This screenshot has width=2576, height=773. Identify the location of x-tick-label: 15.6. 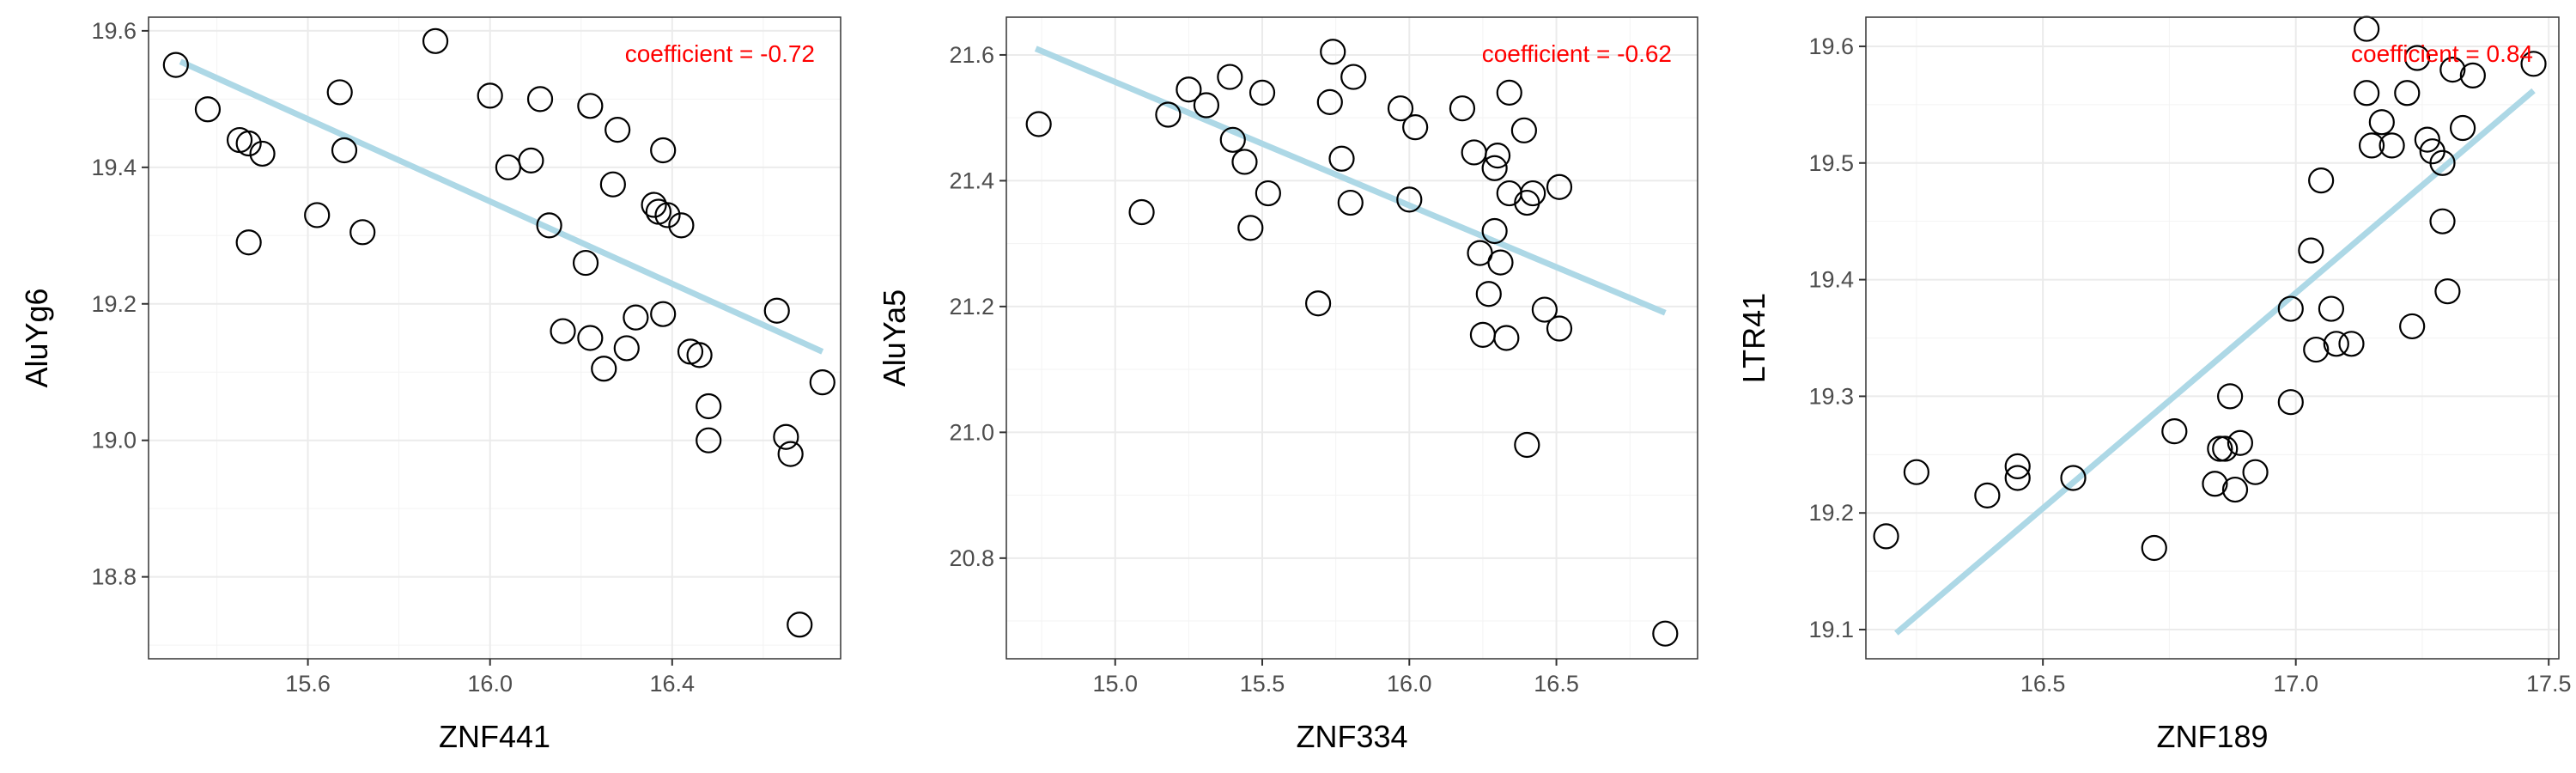
(308, 684).